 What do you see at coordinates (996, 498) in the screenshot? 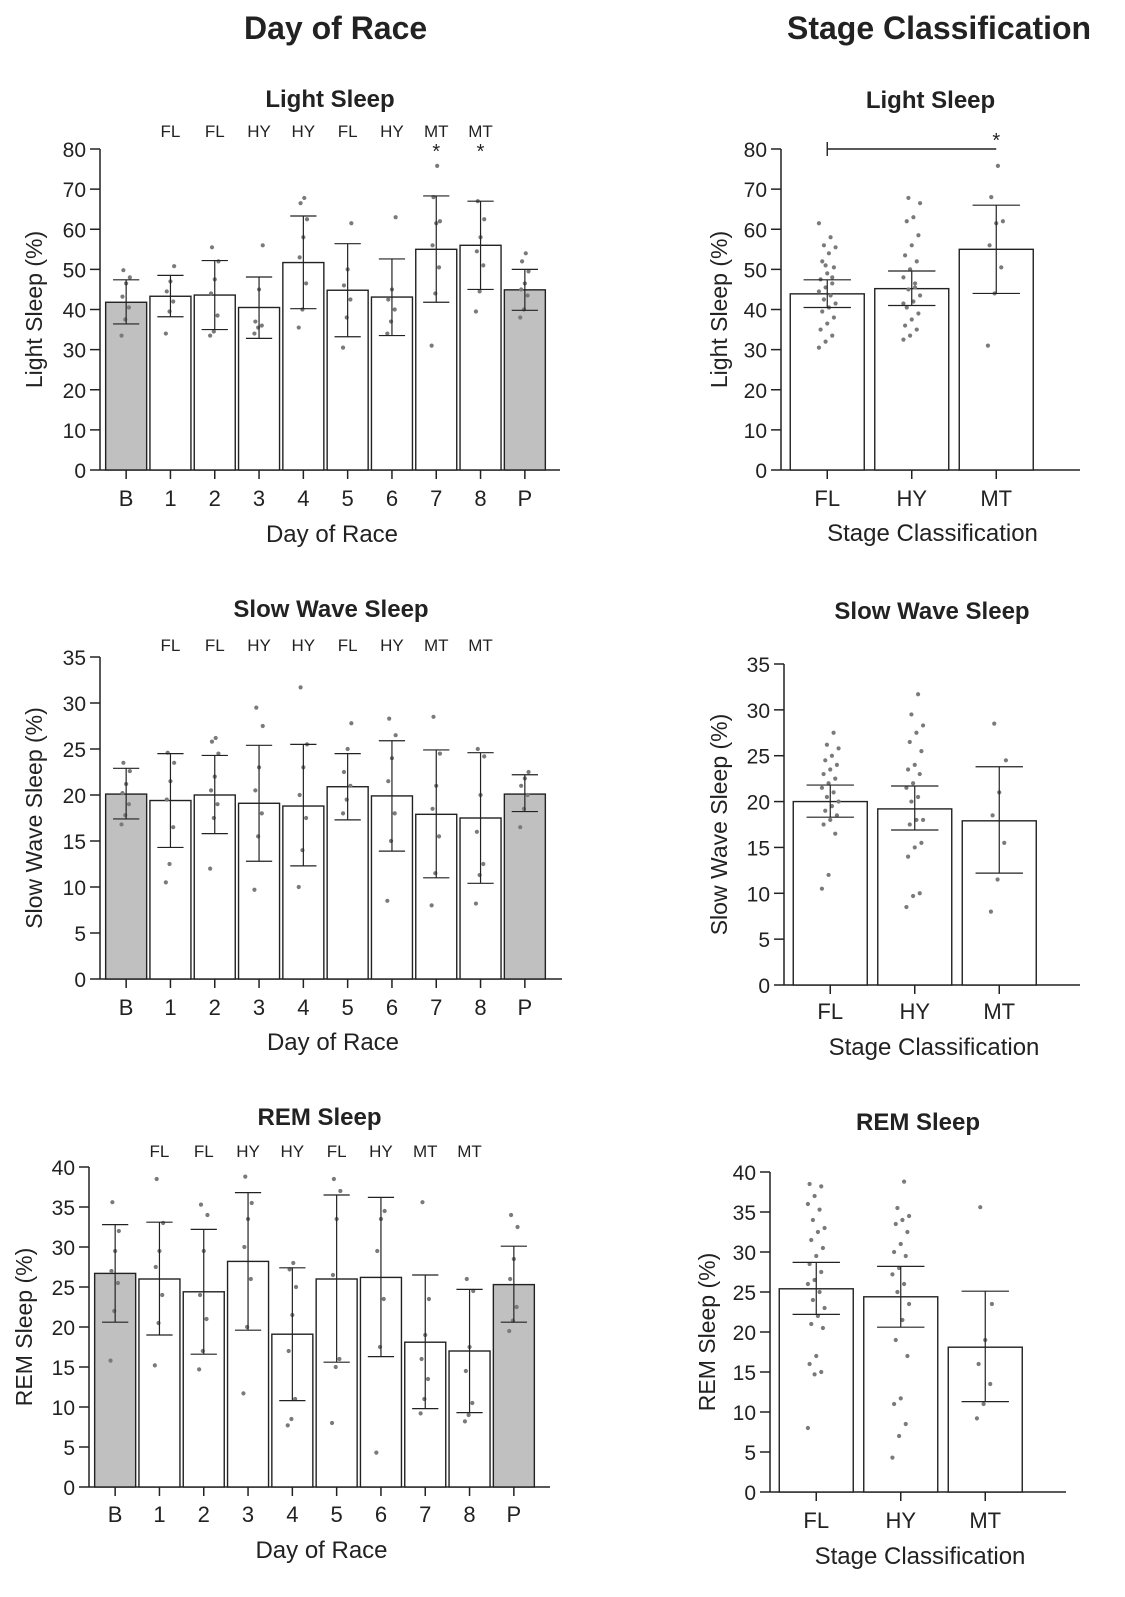
I see `x-tick-label-MT: MT` at bounding box center [996, 498].